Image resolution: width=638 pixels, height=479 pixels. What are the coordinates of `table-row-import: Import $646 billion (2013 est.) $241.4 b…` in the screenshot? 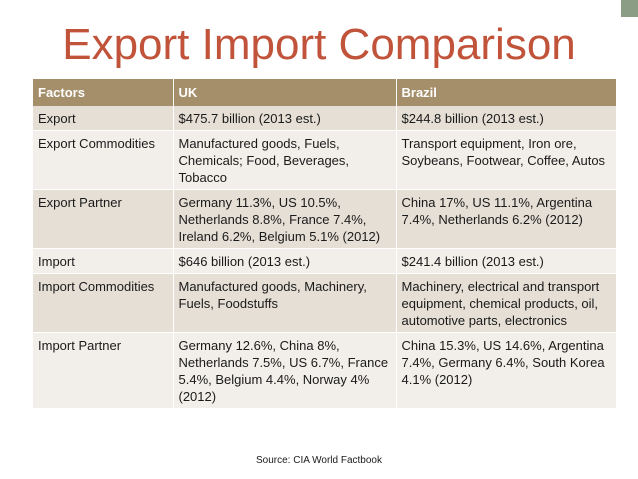 It's located at (324, 261).